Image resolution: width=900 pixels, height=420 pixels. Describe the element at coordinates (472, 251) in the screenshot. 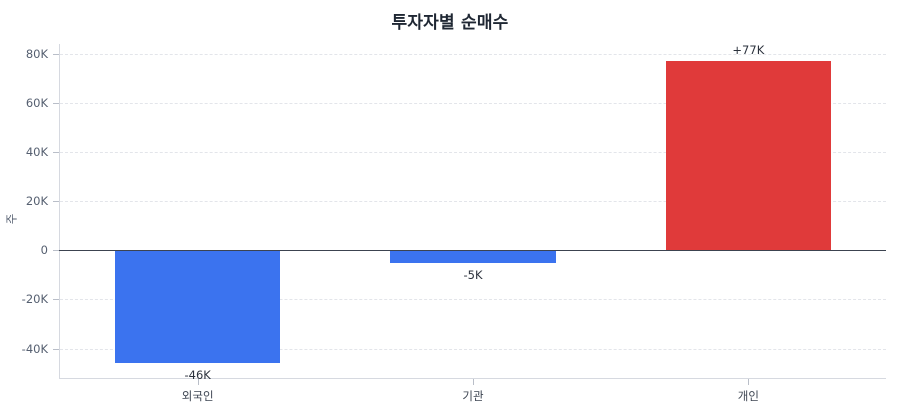

I see `zero-reference-line` at that location.